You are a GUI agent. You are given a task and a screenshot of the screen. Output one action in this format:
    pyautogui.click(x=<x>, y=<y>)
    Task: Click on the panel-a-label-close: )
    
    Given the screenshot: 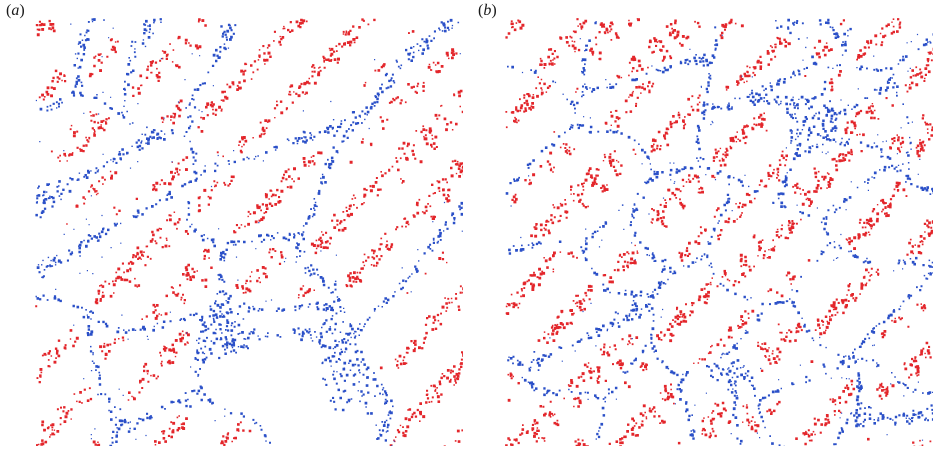 What is the action you would take?
    pyautogui.click(x=22, y=10)
    